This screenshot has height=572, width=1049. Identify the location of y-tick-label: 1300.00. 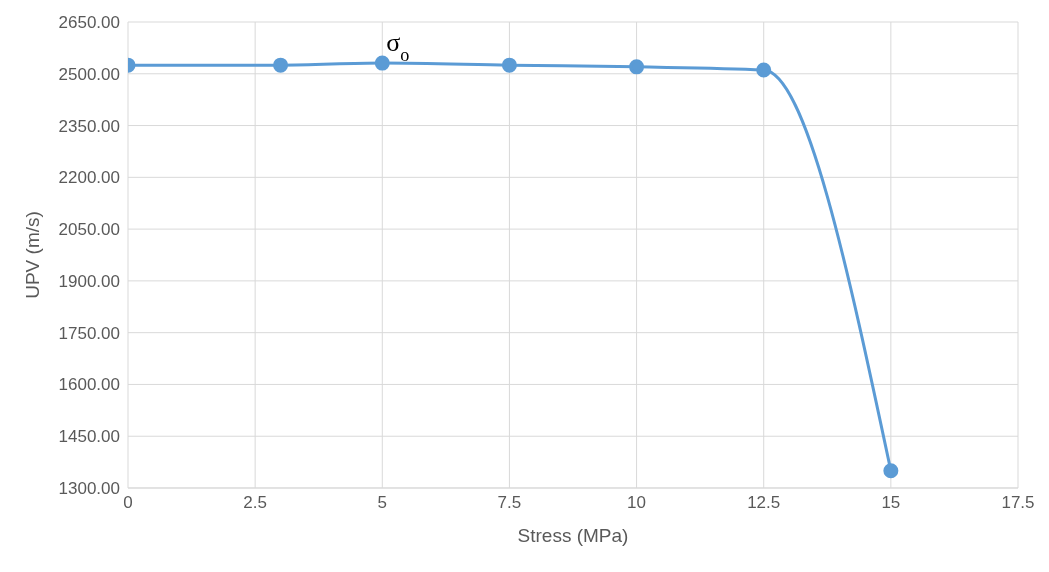
(89, 489).